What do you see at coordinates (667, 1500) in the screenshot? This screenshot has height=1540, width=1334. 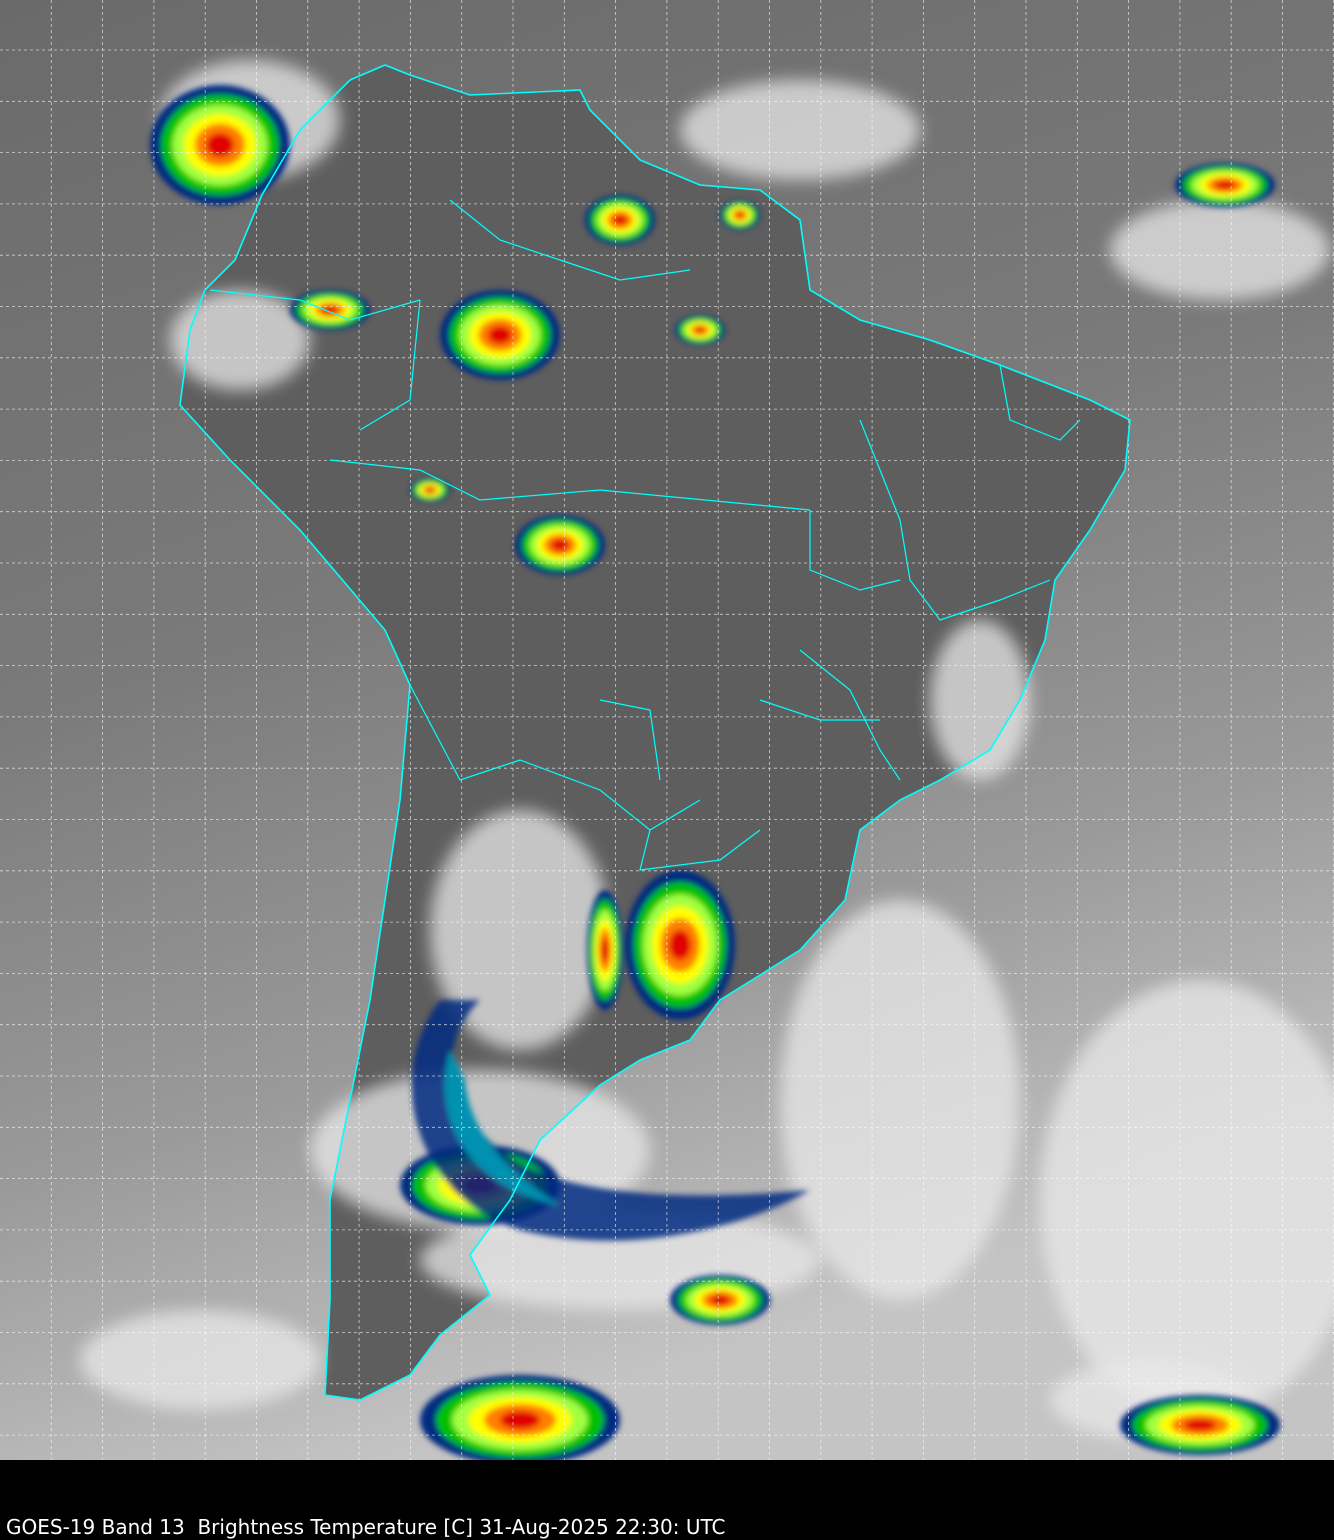 I see `caption-bar` at bounding box center [667, 1500].